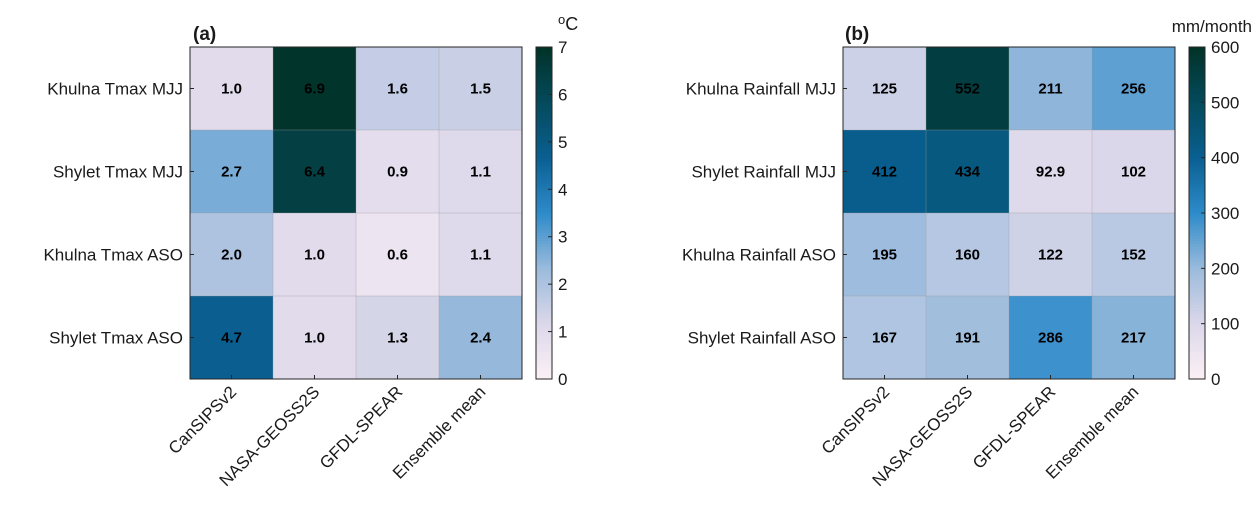 The image size is (1258, 514). I want to click on panel-a-colorbar-unit: oC, so click(568, 23).